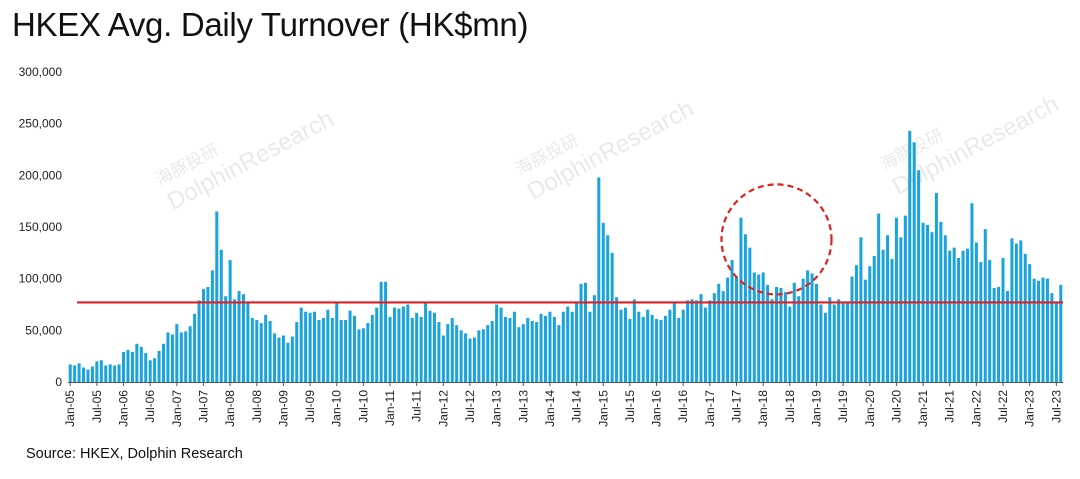 This screenshot has height=479, width=1080. I want to click on x-tick-label: Jul-17, so click(737, 406).